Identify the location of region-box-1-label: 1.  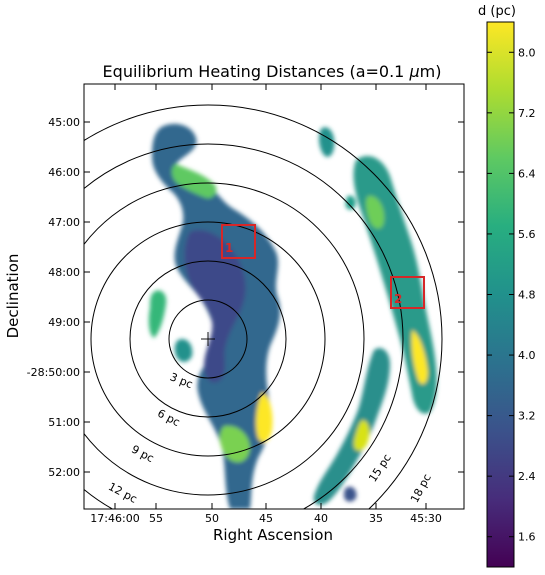
(229, 248).